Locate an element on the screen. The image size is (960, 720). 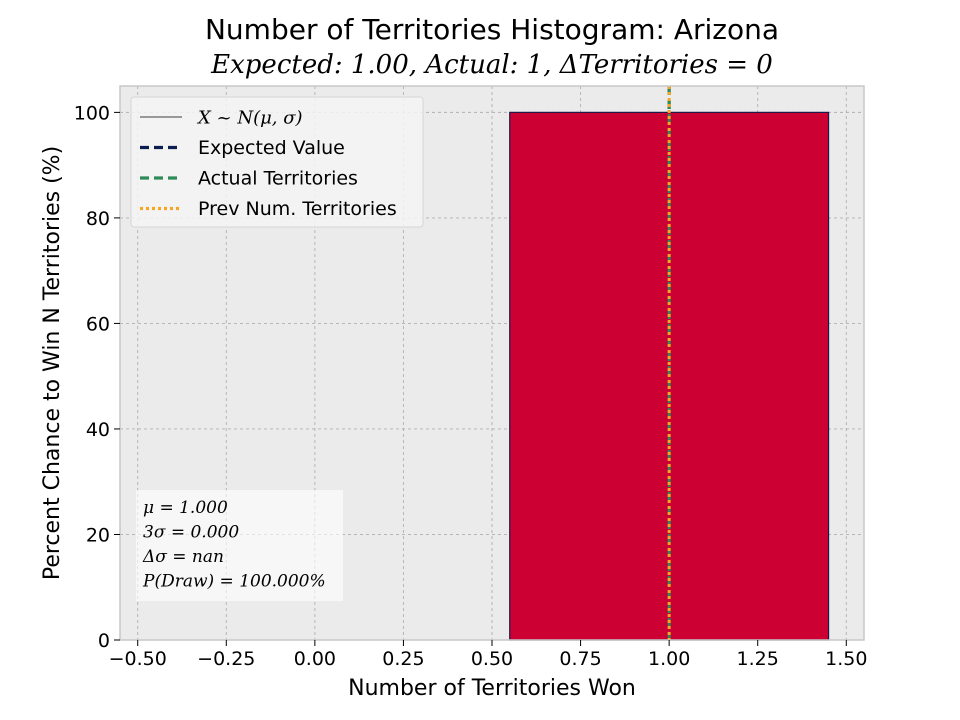
stats-line: P(Draw) = 100.000% is located at coordinates (234, 582).